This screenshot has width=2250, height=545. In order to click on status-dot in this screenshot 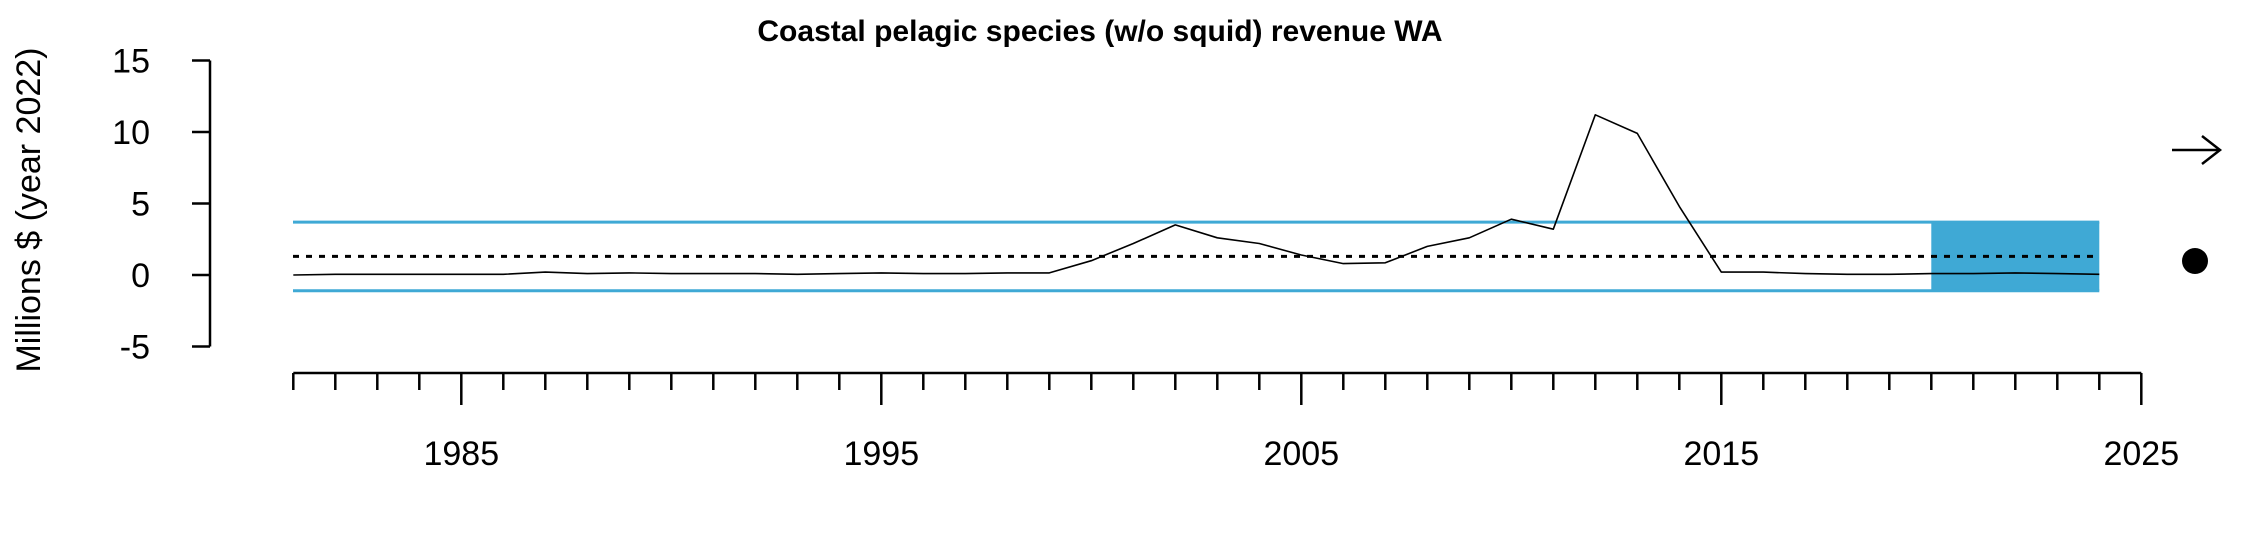, I will do `click(2195, 261)`.